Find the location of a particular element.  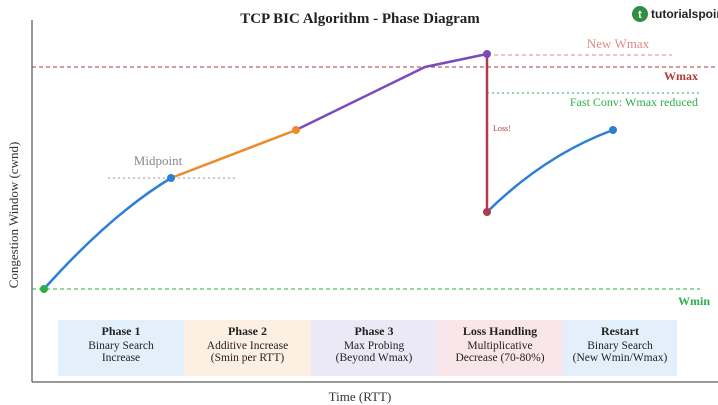

wmin-label: Wmin is located at coordinates (694, 301).